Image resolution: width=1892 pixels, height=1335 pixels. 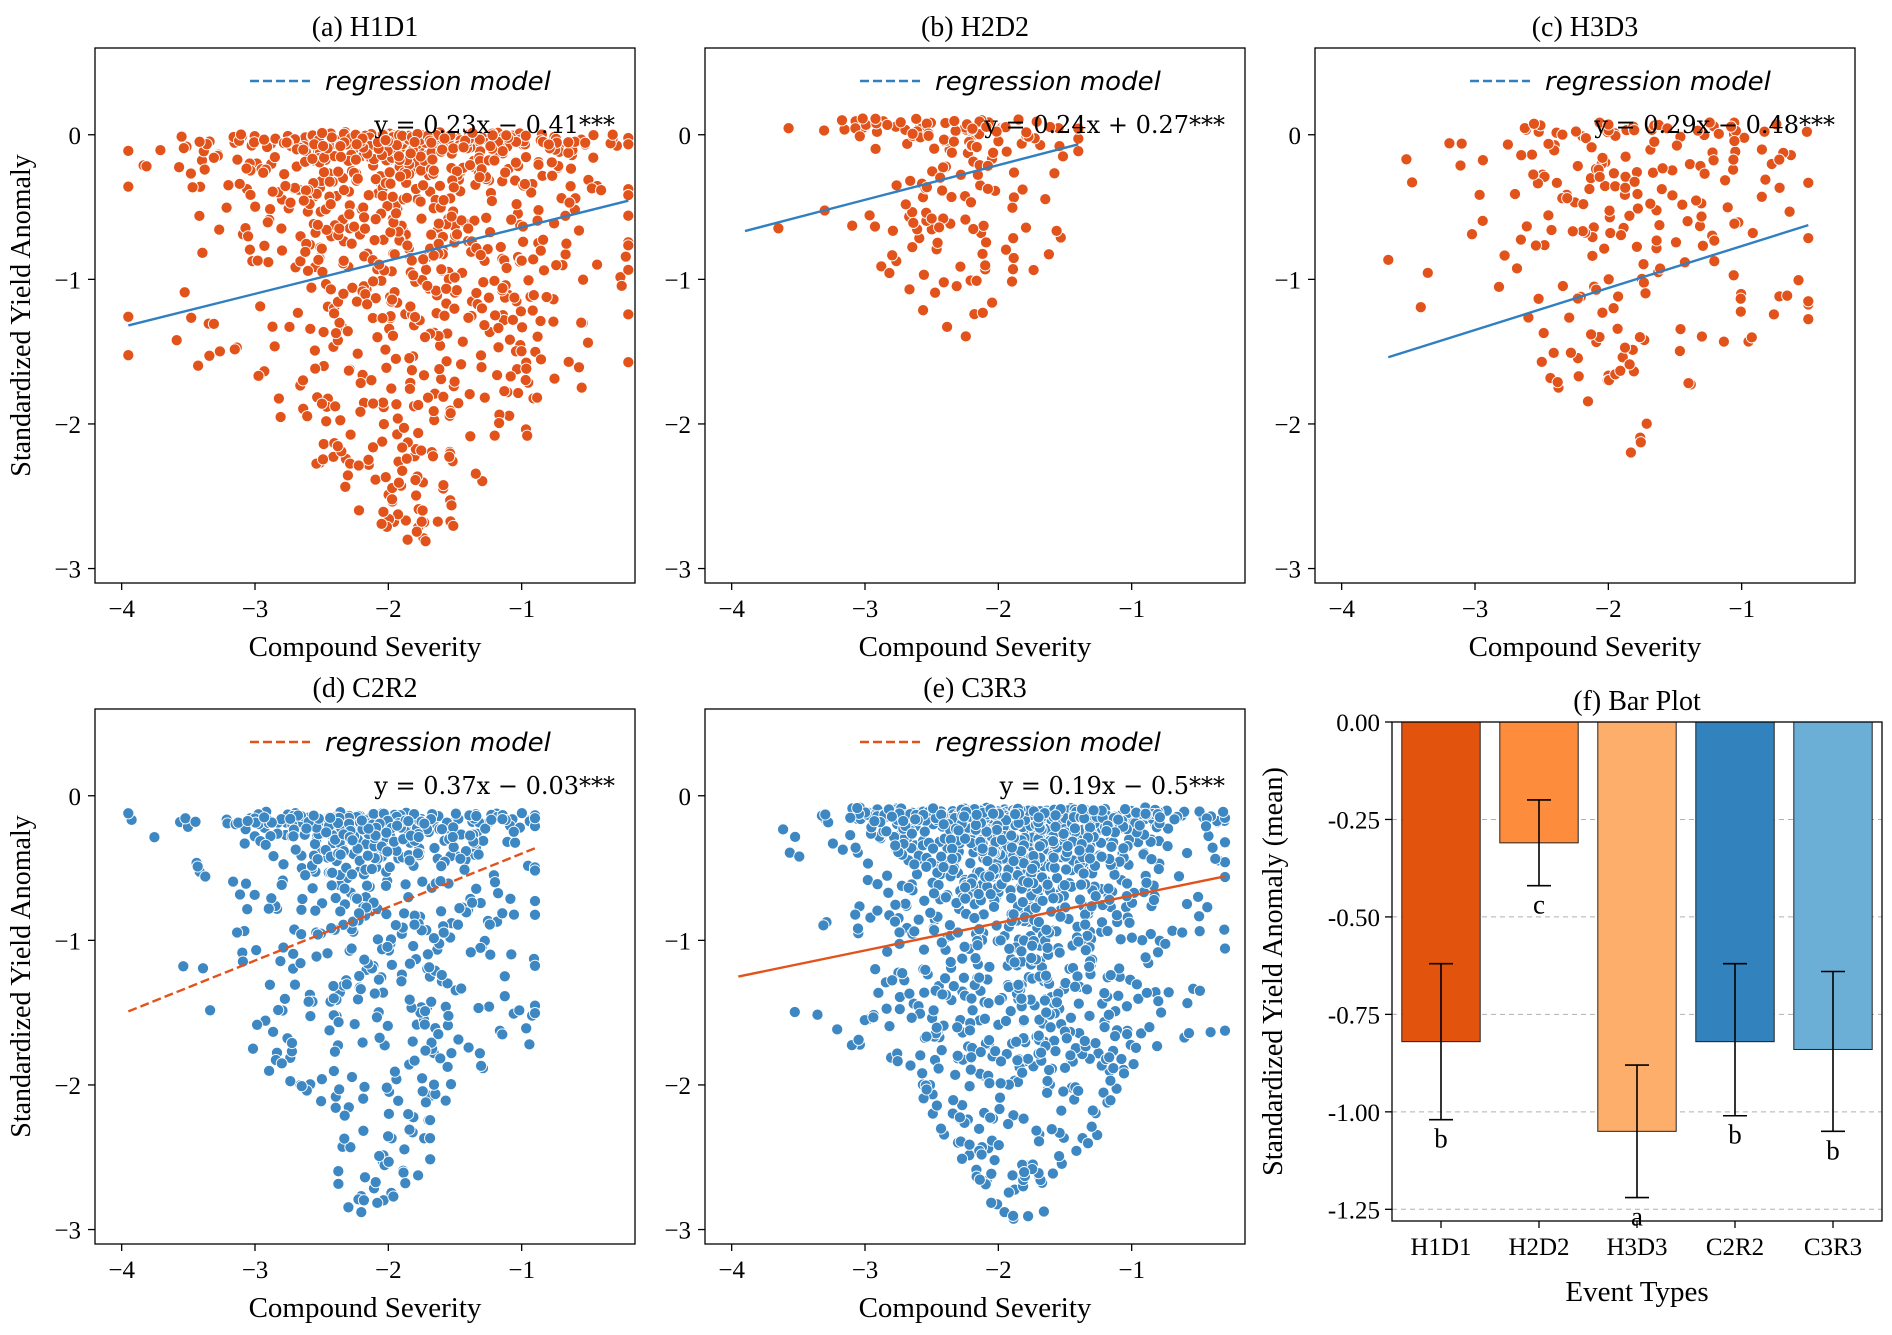 I want to click on x-axis-label: Event Types, so click(x=1636, y=1292).